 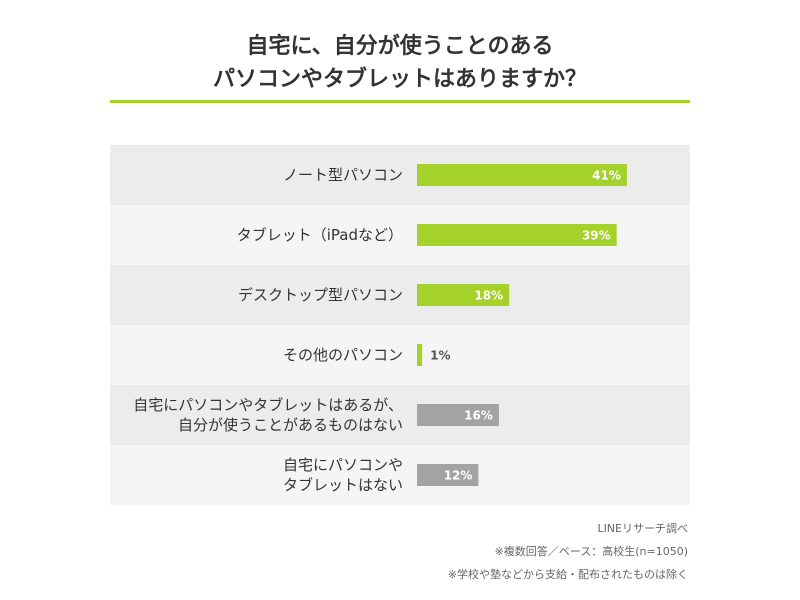 I want to click on value-label: 18%, so click(x=488, y=296).